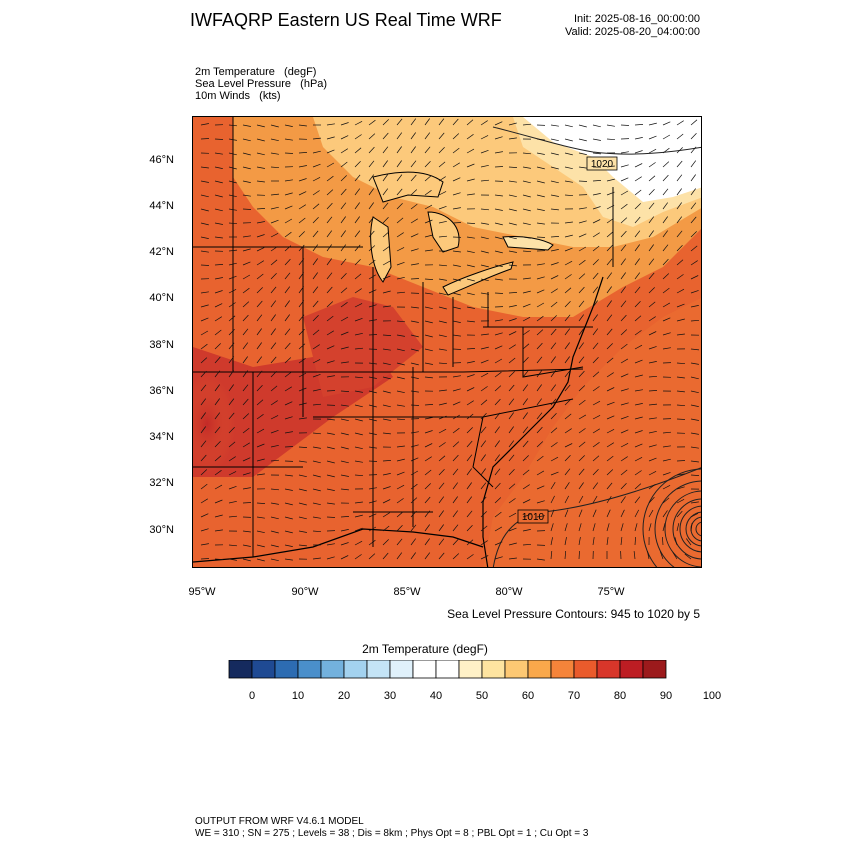 The height and width of the screenshot is (850, 850). What do you see at coordinates (346, 20) in the screenshot?
I see `chart-title: IWFAQRP Eastern US Real Time WRF` at bounding box center [346, 20].